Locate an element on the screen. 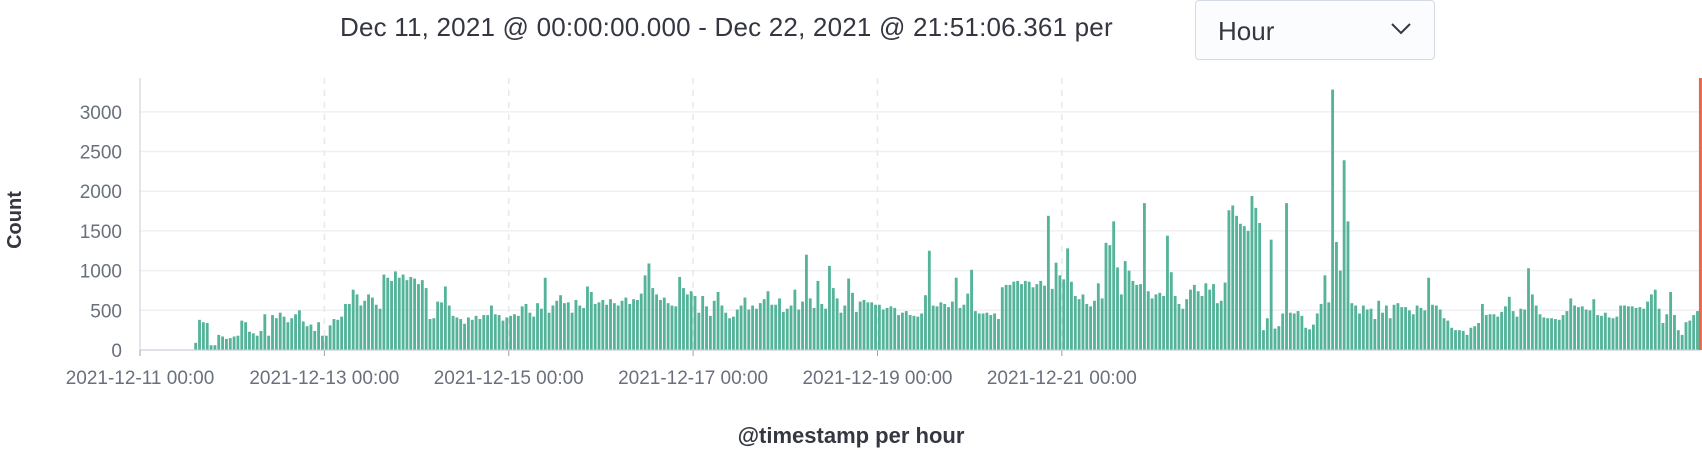 The image size is (1702, 470). interval-select: Hour is located at coordinates (1315, 30).